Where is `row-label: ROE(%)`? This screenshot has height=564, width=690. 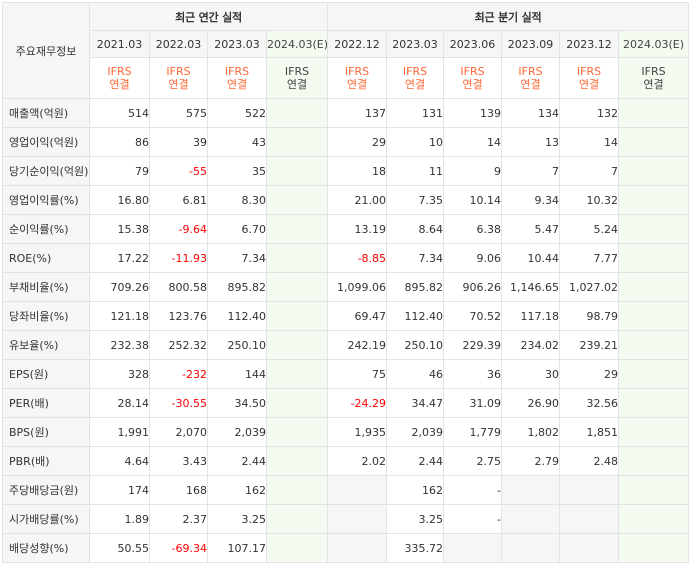
row-label: ROE(%) is located at coordinates (46, 258).